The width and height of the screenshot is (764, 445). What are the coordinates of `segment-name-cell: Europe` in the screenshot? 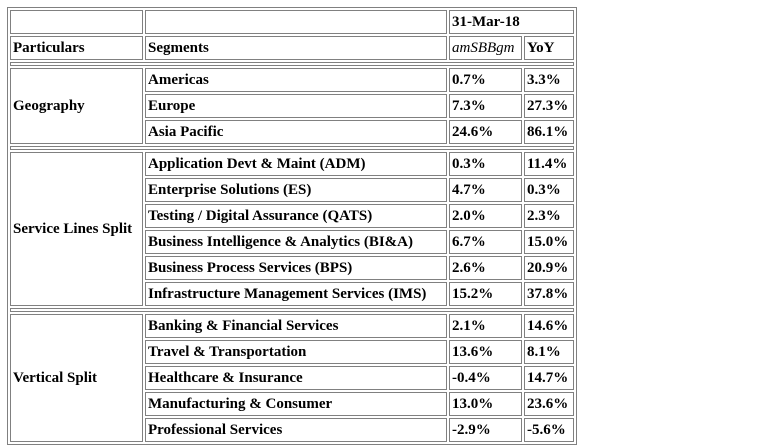 It's located at (296, 106).